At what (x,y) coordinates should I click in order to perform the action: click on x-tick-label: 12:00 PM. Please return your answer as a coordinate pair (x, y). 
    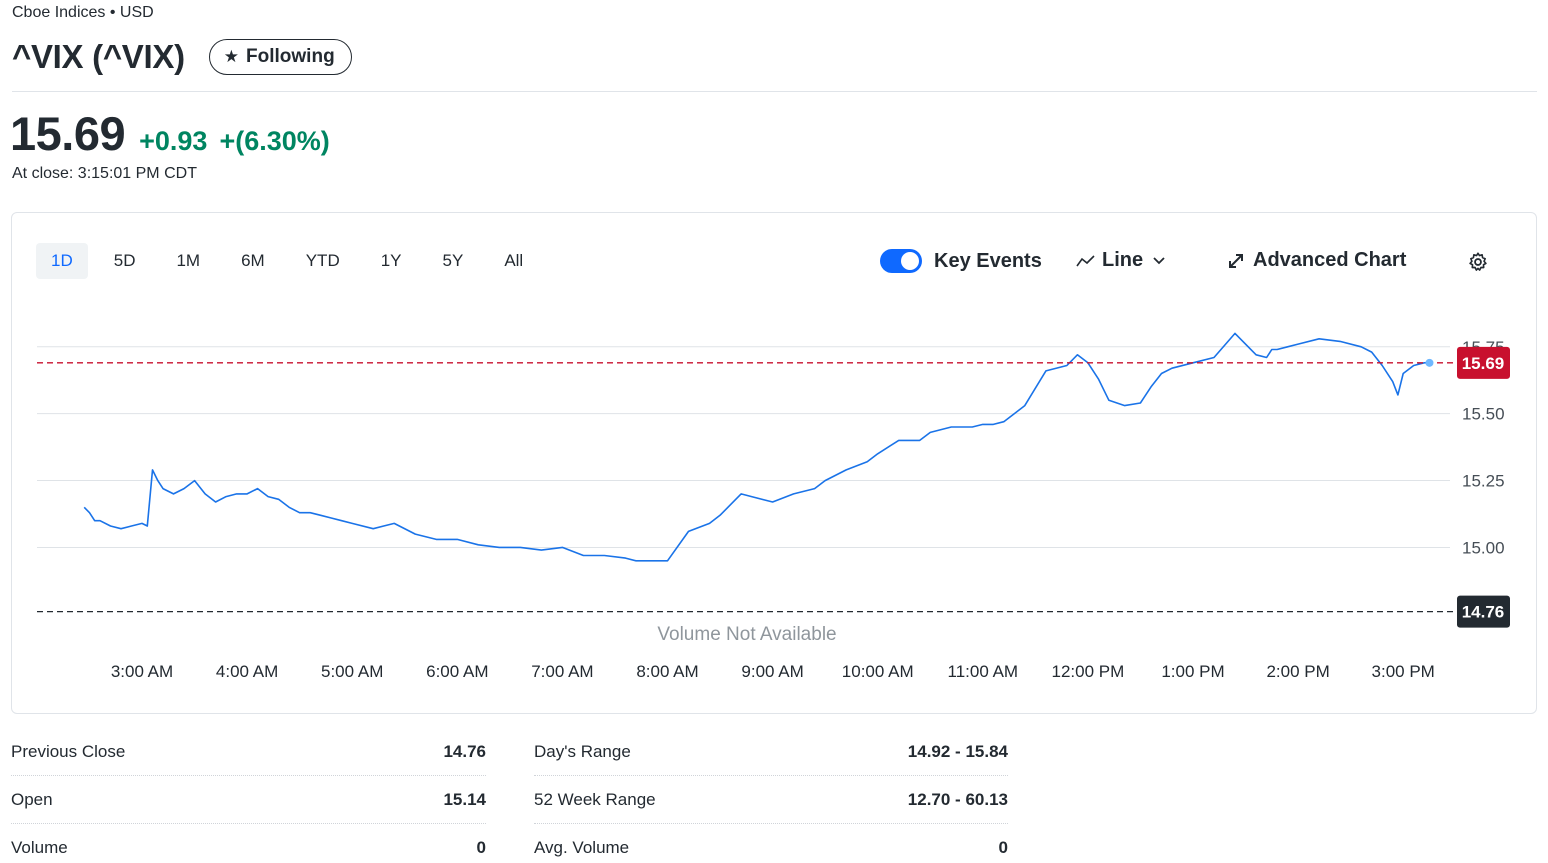
    Looking at the image, I should click on (1088, 671).